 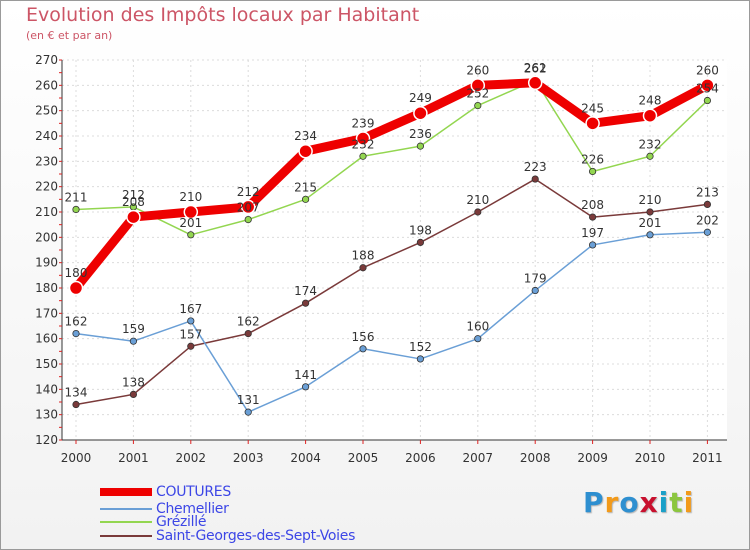 I want to click on data-label-saint-georges-des-sept-voies: 157, so click(x=190, y=334).